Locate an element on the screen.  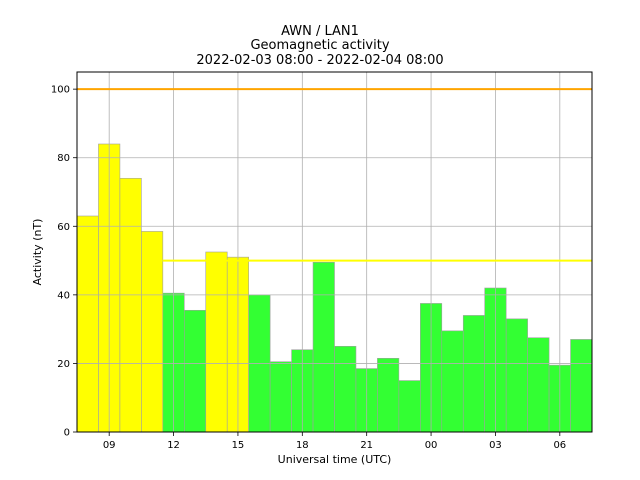
x-tick-label-18: 18 is located at coordinates (302, 445).